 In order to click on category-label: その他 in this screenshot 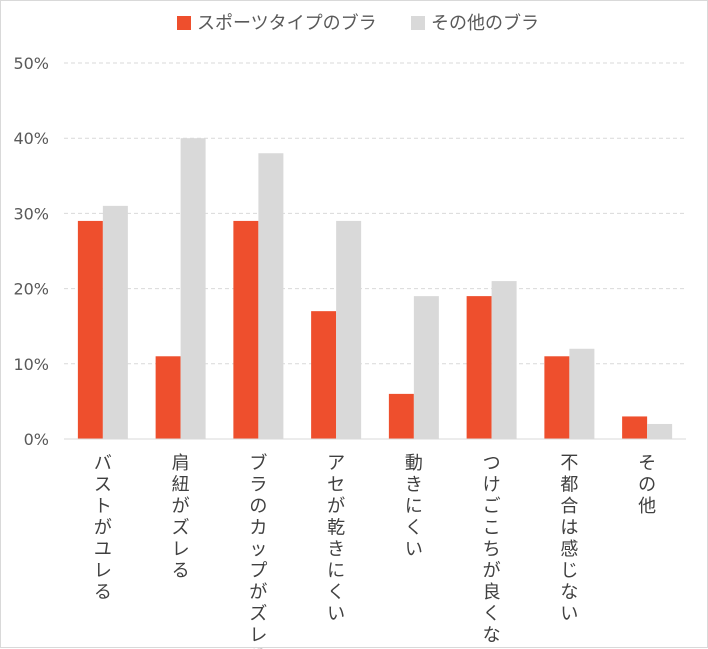, I will do `click(647, 485)`.